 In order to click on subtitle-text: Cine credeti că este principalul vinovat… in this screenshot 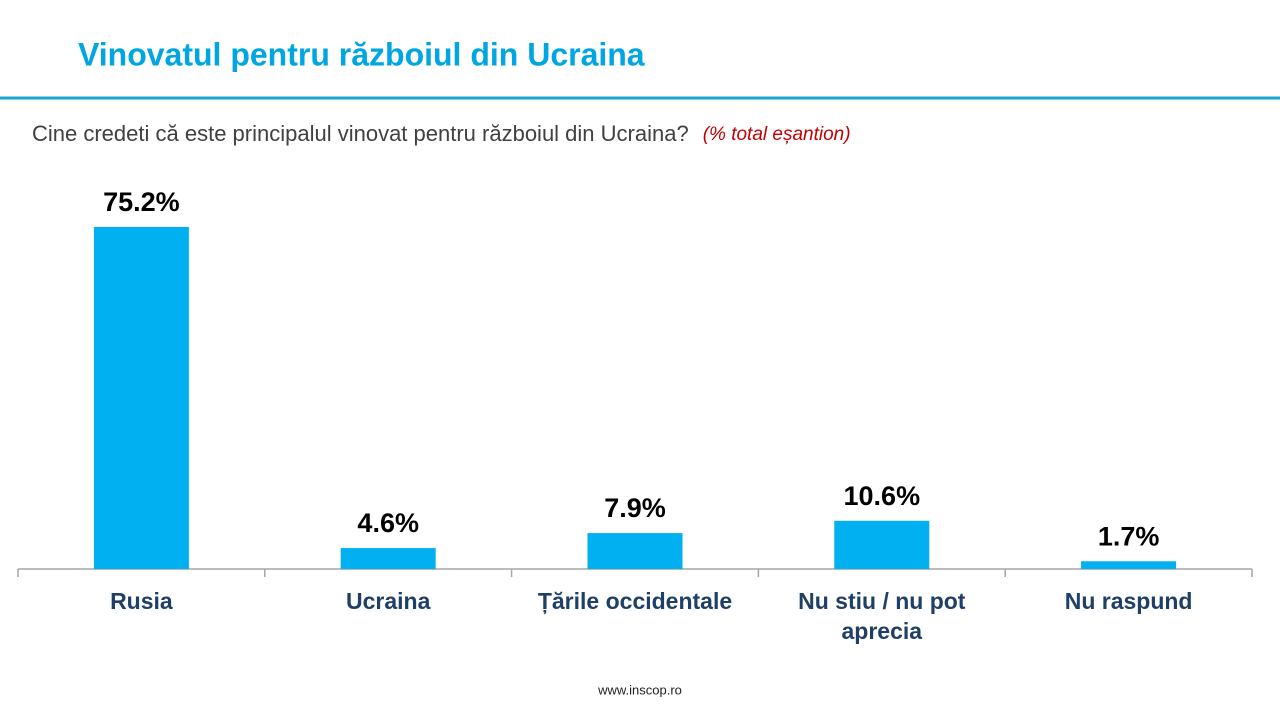, I will do `click(360, 133)`.